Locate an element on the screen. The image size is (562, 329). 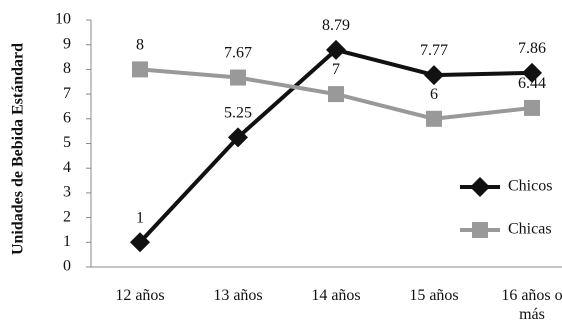
series-chicas is located at coordinates (336, 94).